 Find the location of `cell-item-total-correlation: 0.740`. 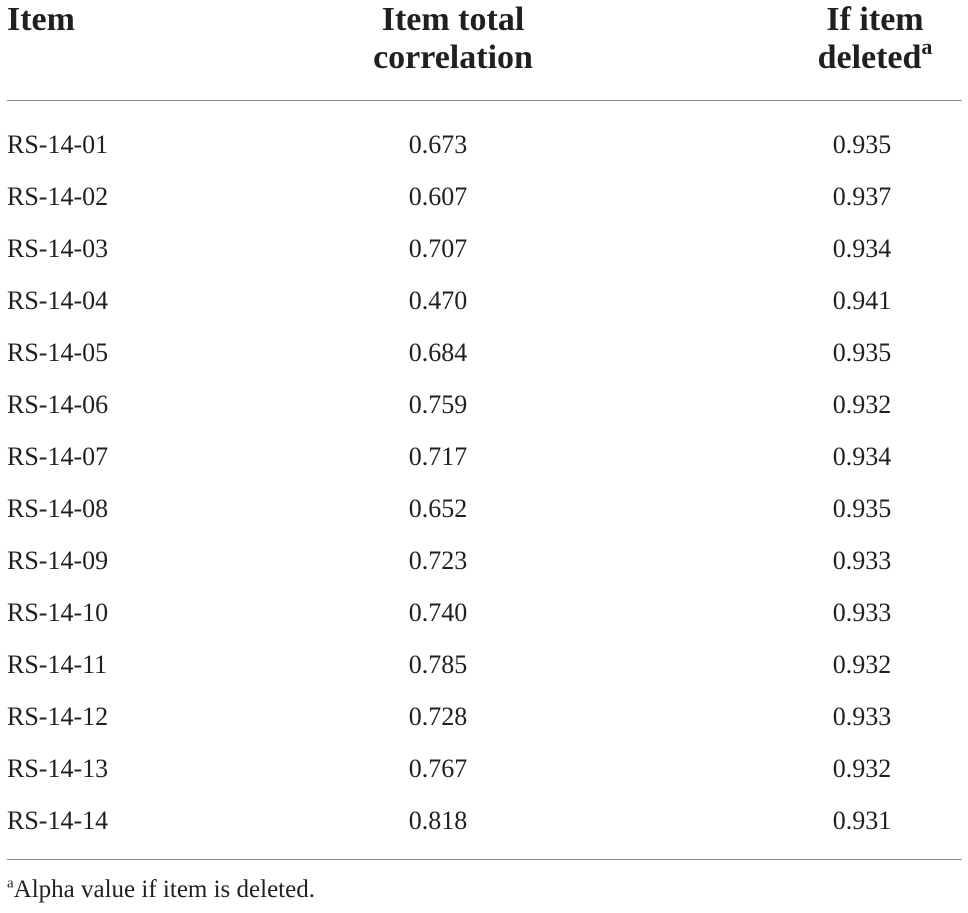

cell-item-total-correlation: 0.740 is located at coordinates (438, 612).